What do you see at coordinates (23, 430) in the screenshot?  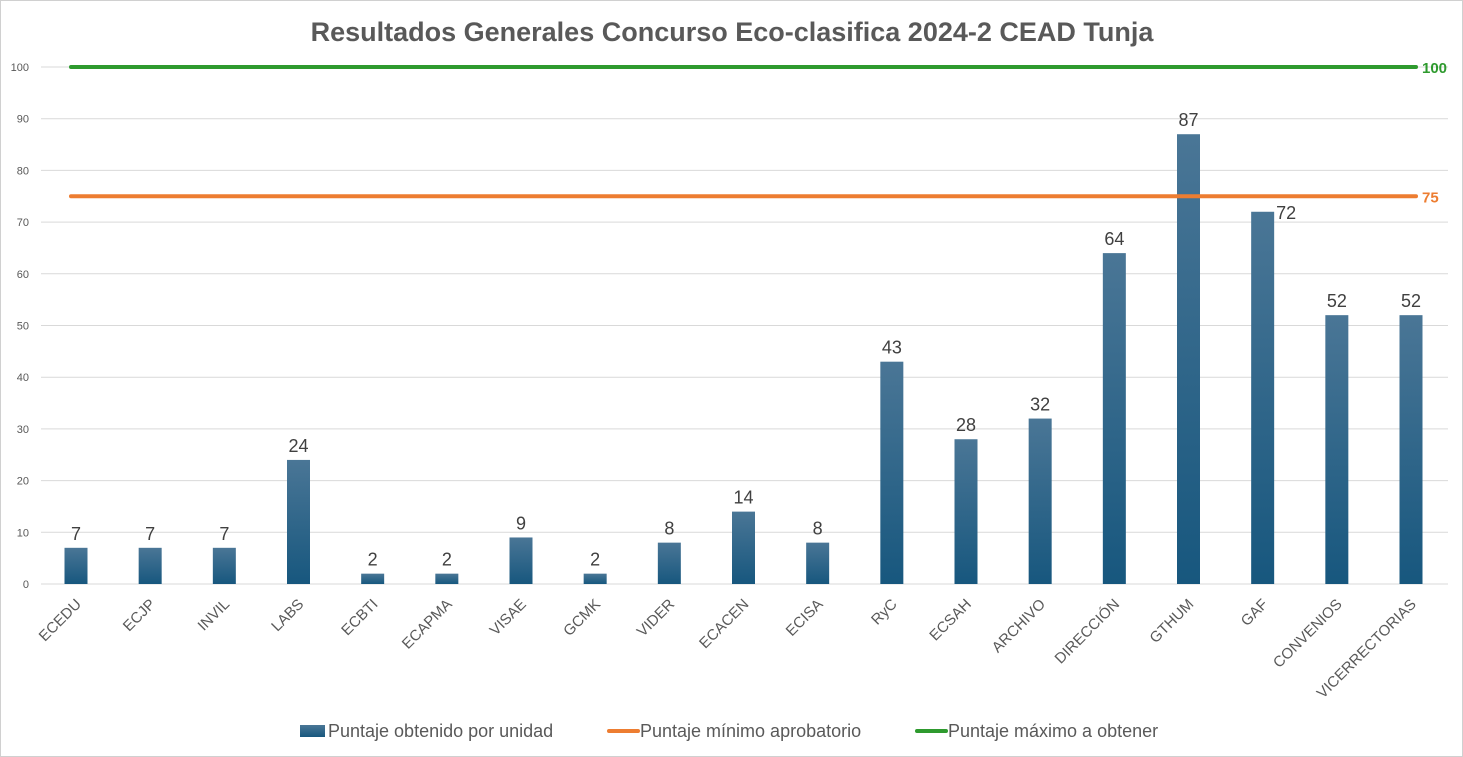 I see `y-tick-label: 30` at bounding box center [23, 430].